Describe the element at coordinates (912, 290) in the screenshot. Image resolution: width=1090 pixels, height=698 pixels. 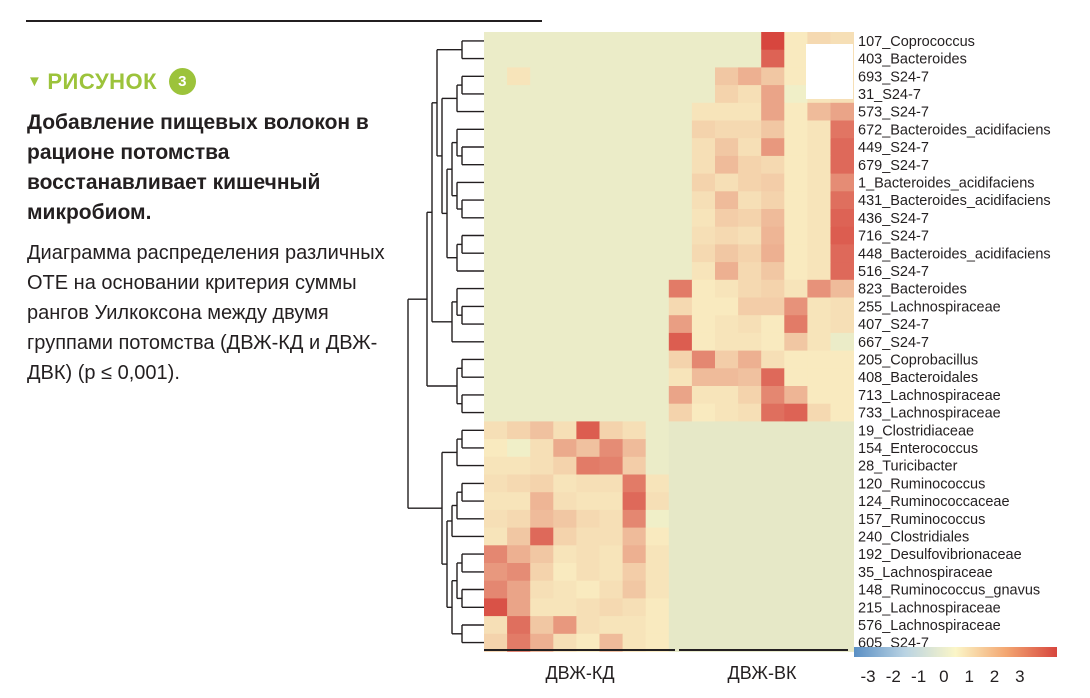
I see `row-label: 823_Bacteroides` at that location.